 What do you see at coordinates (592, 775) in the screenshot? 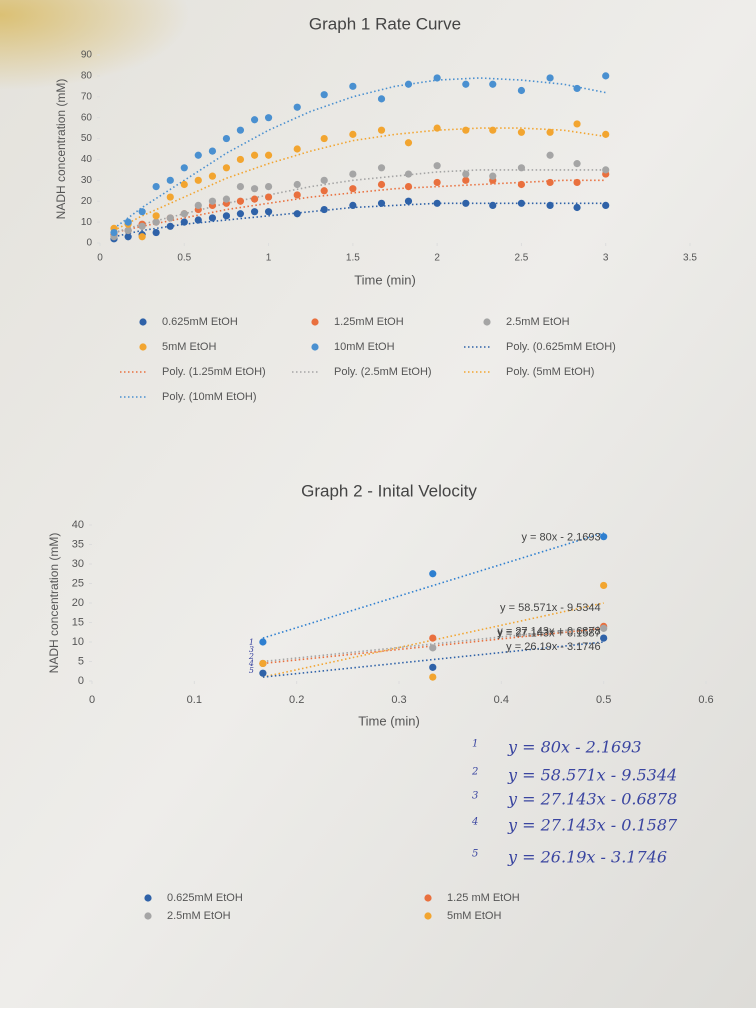
I see `note-equation: y = 58.571x - 9.5344` at bounding box center [592, 775].